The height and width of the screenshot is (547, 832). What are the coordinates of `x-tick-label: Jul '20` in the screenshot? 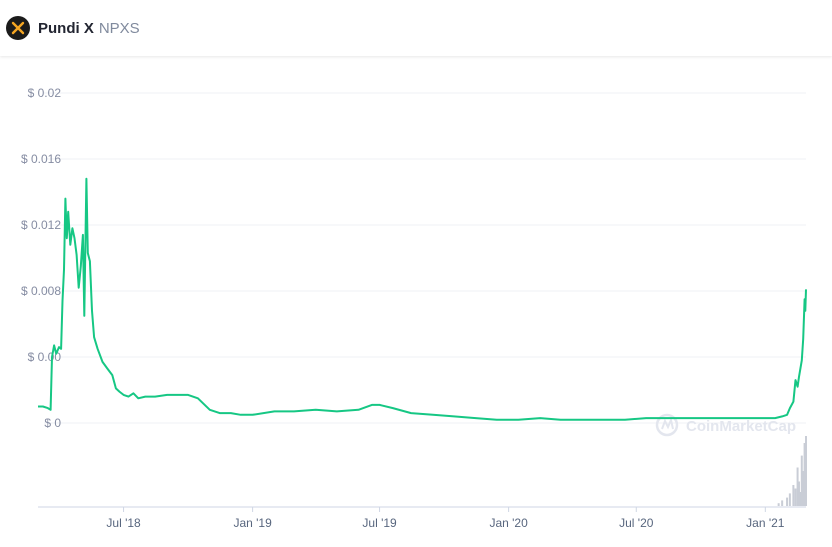 It's located at (636, 523).